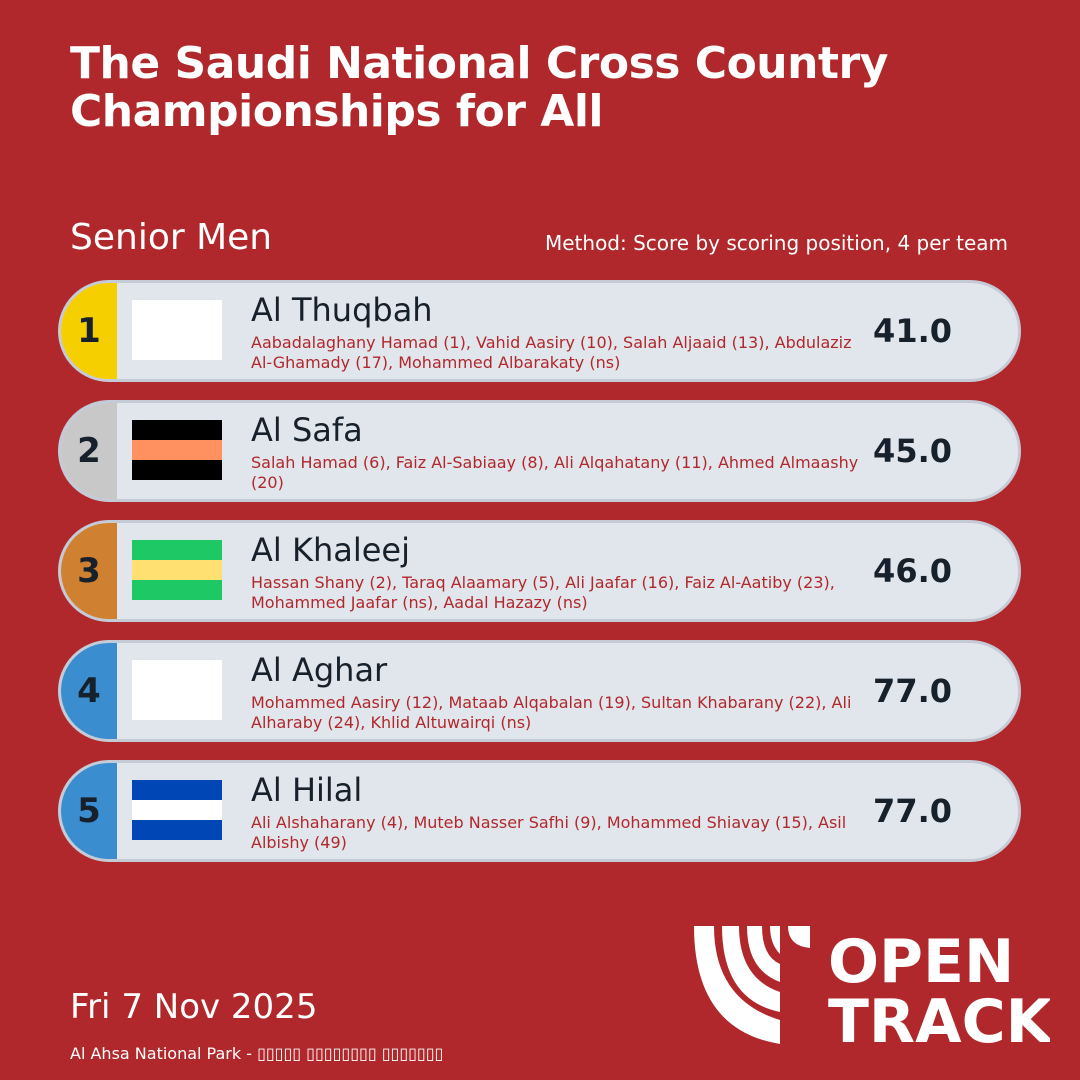  Describe the element at coordinates (342, 310) in the screenshot. I see `team-name: Al Thuqbah` at that location.